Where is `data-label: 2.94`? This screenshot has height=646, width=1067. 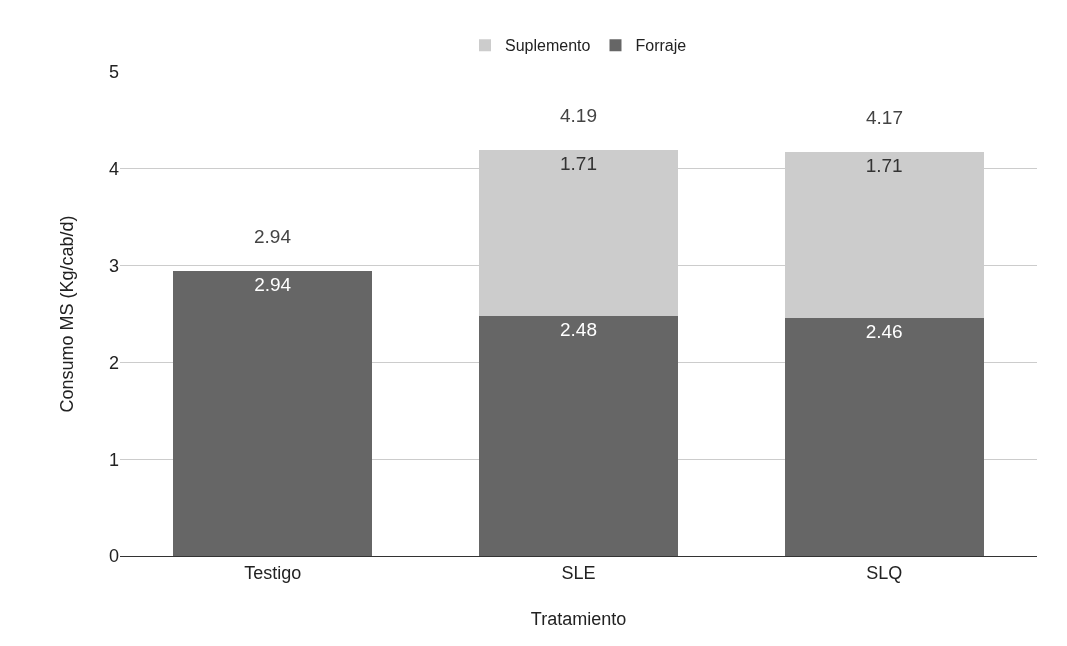 data-label: 2.94 is located at coordinates (273, 285).